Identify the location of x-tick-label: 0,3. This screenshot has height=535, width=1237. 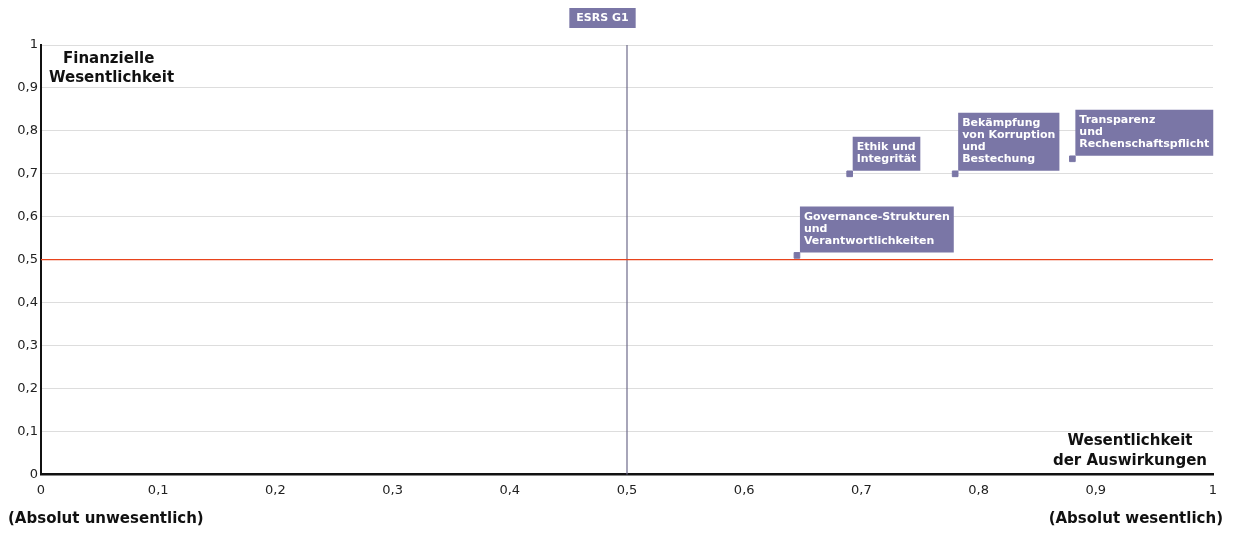
(392, 489).